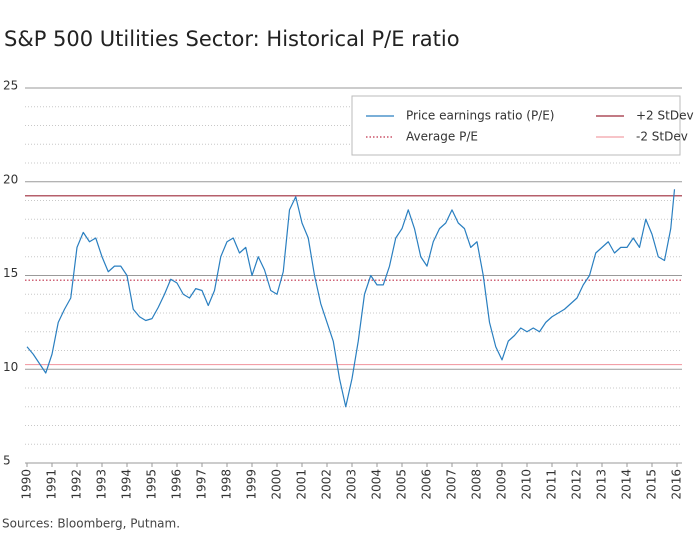 This screenshot has height=555, width=700. What do you see at coordinates (477, 484) in the screenshot?
I see `x-tick-label: 2008` at bounding box center [477, 484].